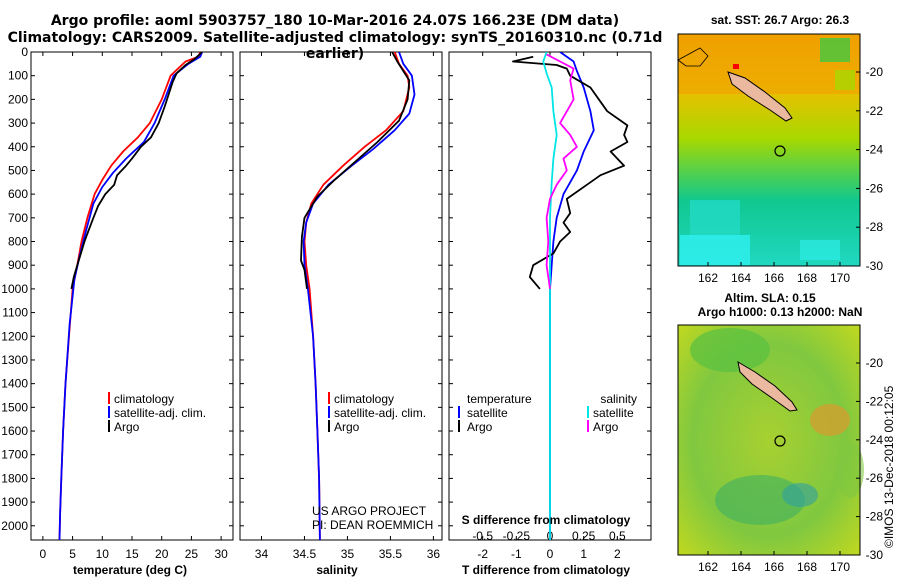  I want to click on salinity-axis-label: salinity, so click(337, 570).